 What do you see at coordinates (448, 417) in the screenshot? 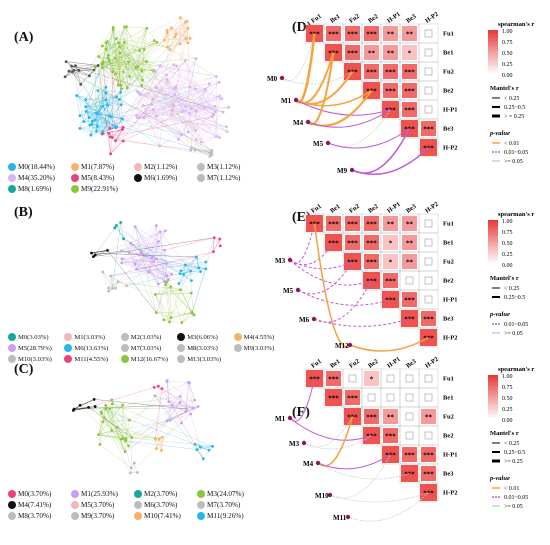
I see `heatmap-row-label: Fu2` at bounding box center [448, 417].